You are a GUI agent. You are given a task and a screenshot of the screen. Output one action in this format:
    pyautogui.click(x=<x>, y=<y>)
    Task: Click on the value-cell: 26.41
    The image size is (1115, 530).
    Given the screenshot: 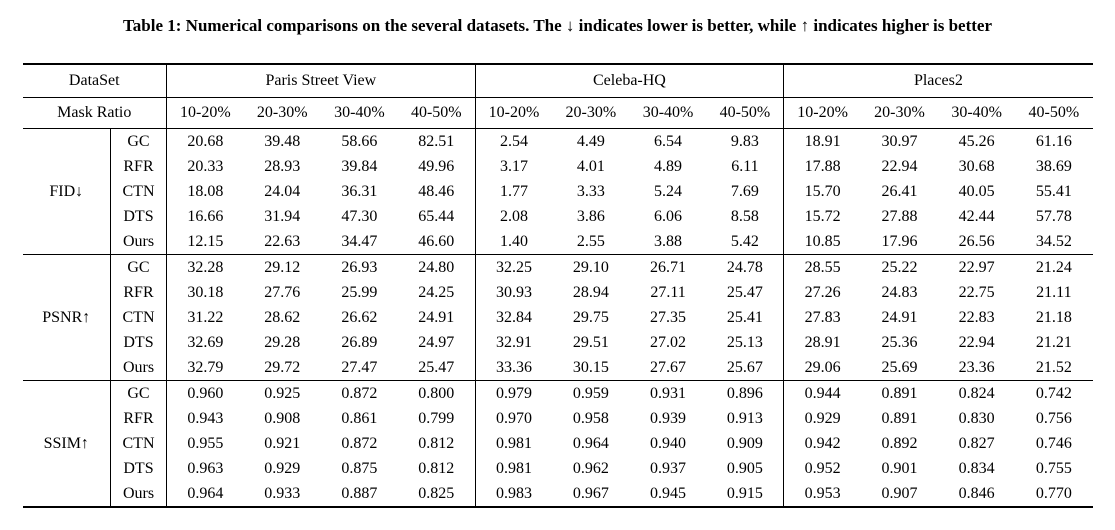 What is the action you would take?
    pyautogui.click(x=899, y=191)
    